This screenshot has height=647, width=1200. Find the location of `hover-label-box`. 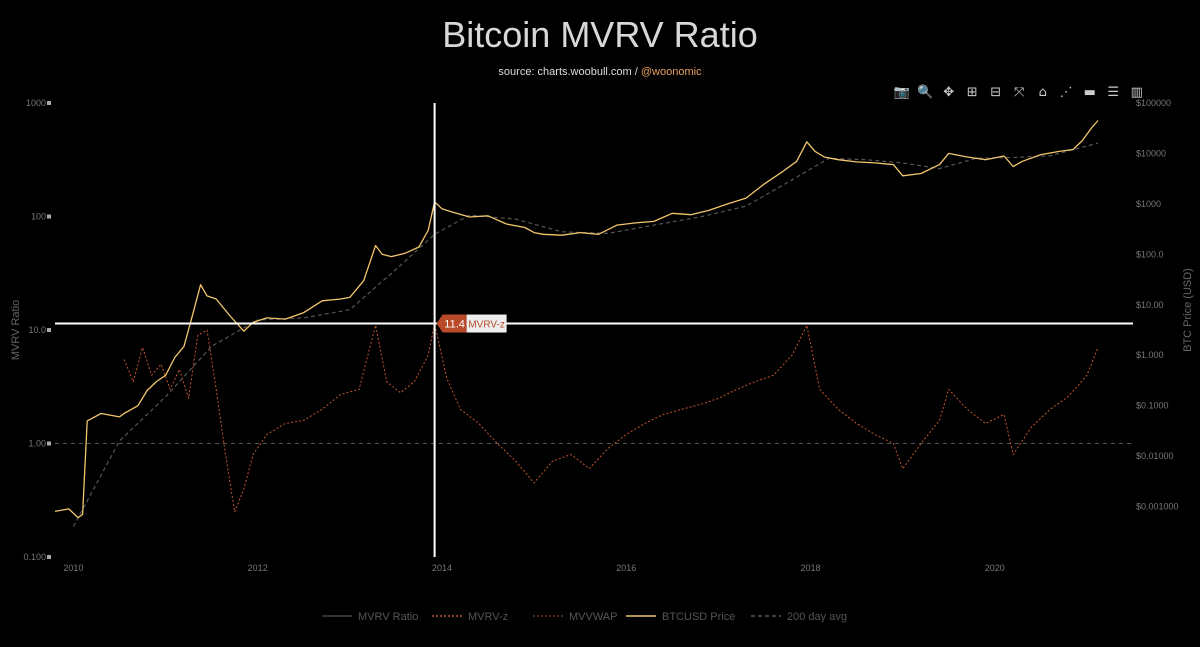

hover-label-box is located at coordinates (486, 323).